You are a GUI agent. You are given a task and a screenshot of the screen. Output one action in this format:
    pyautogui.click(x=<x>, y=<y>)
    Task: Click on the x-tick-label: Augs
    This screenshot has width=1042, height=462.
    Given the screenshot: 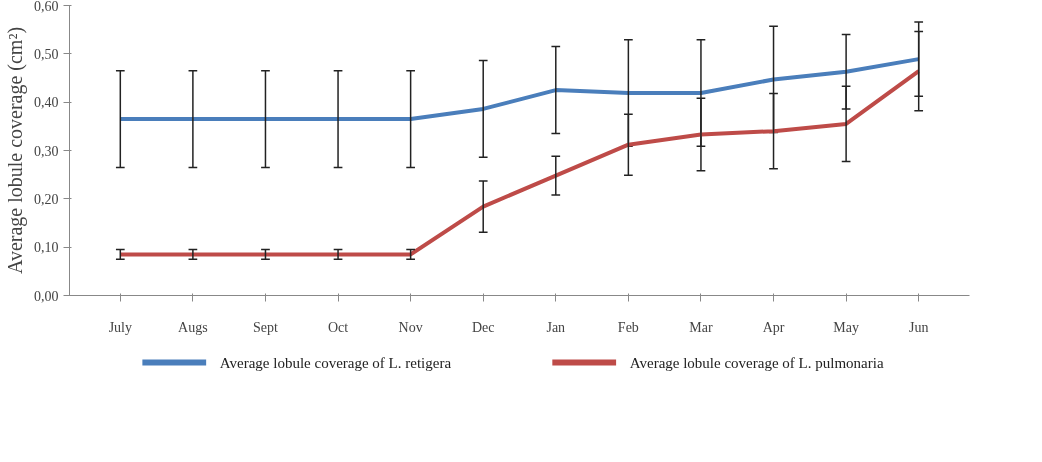 What is the action you would take?
    pyautogui.click(x=193, y=327)
    